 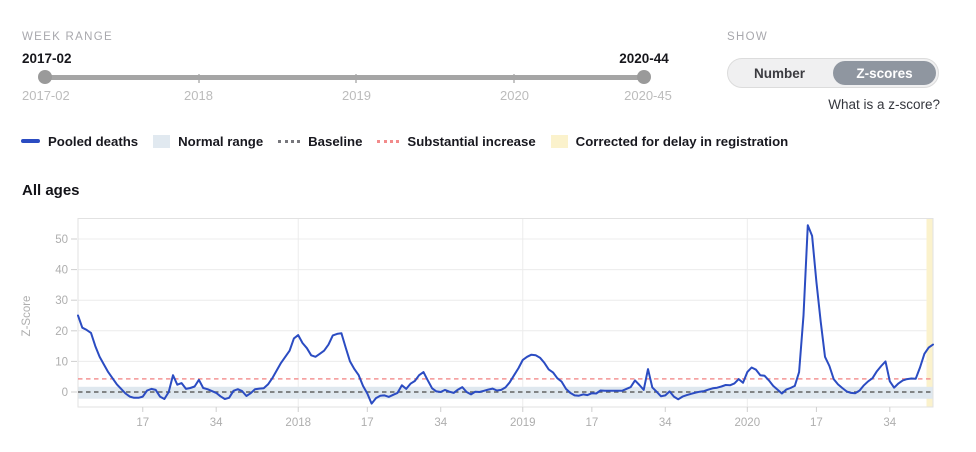 What do you see at coordinates (884, 73) in the screenshot?
I see `toggle-option-zscores: Z-scores` at bounding box center [884, 73].